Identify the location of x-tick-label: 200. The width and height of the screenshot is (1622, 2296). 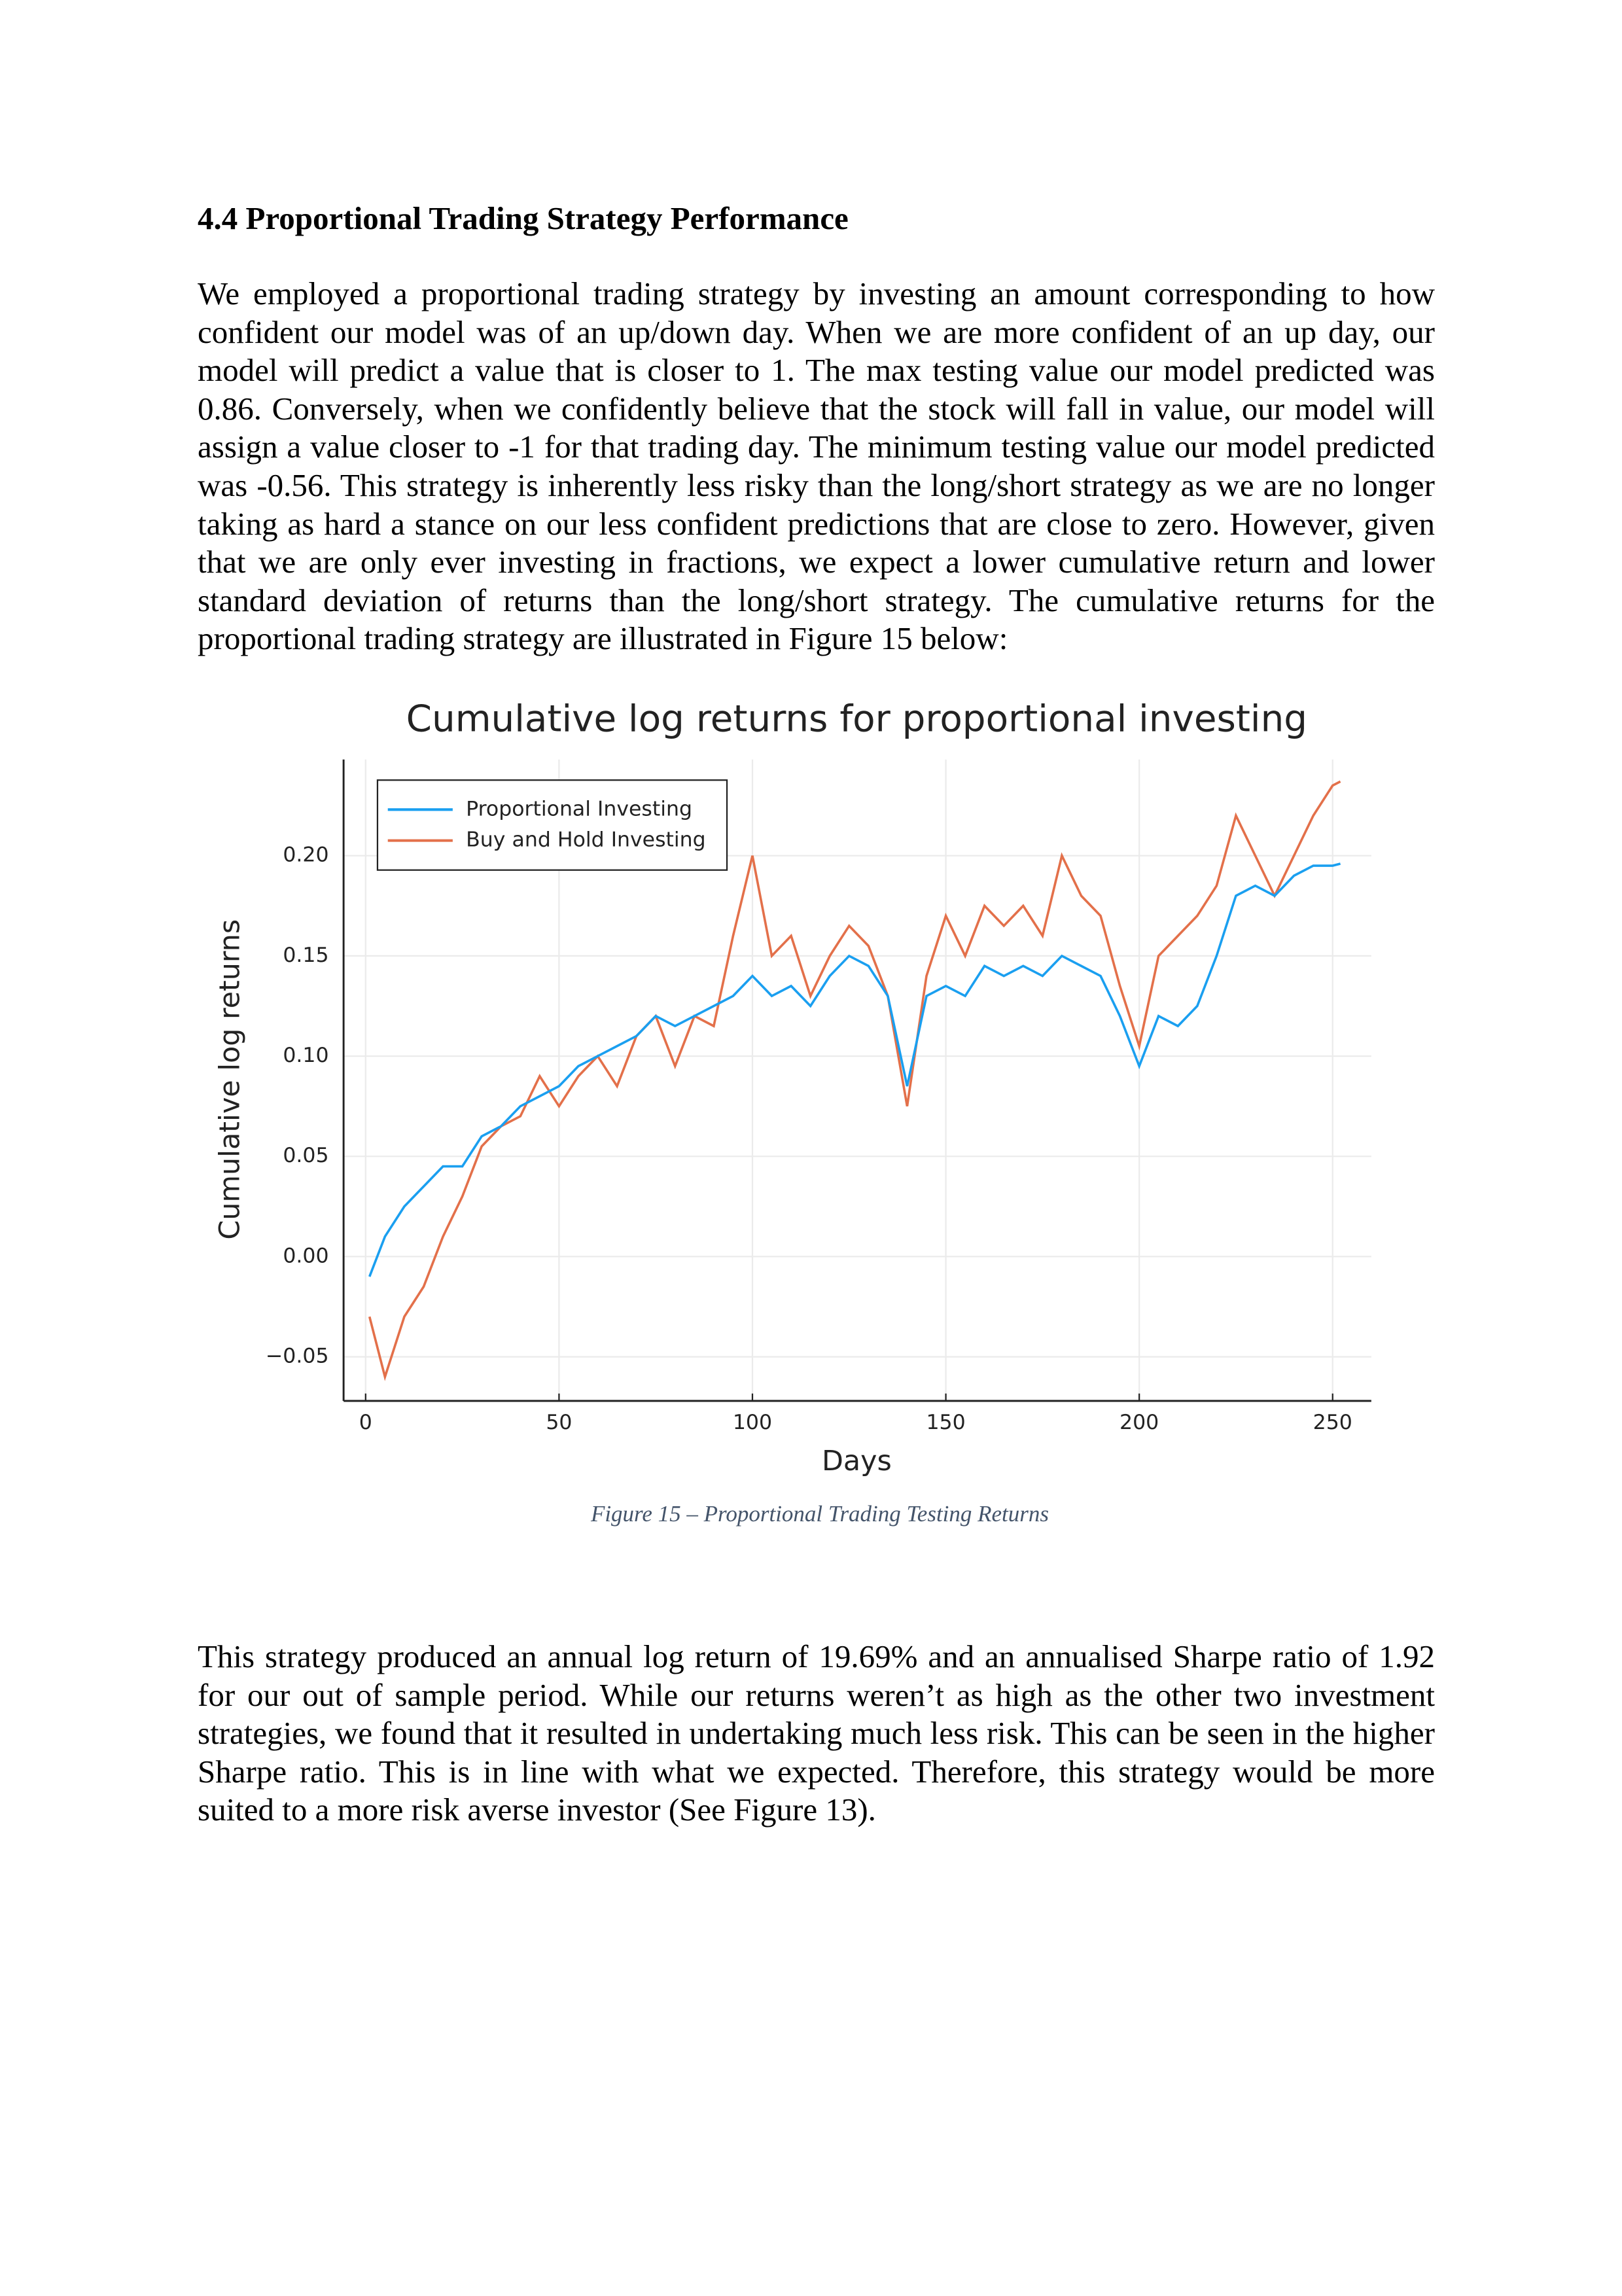
(1139, 1423).